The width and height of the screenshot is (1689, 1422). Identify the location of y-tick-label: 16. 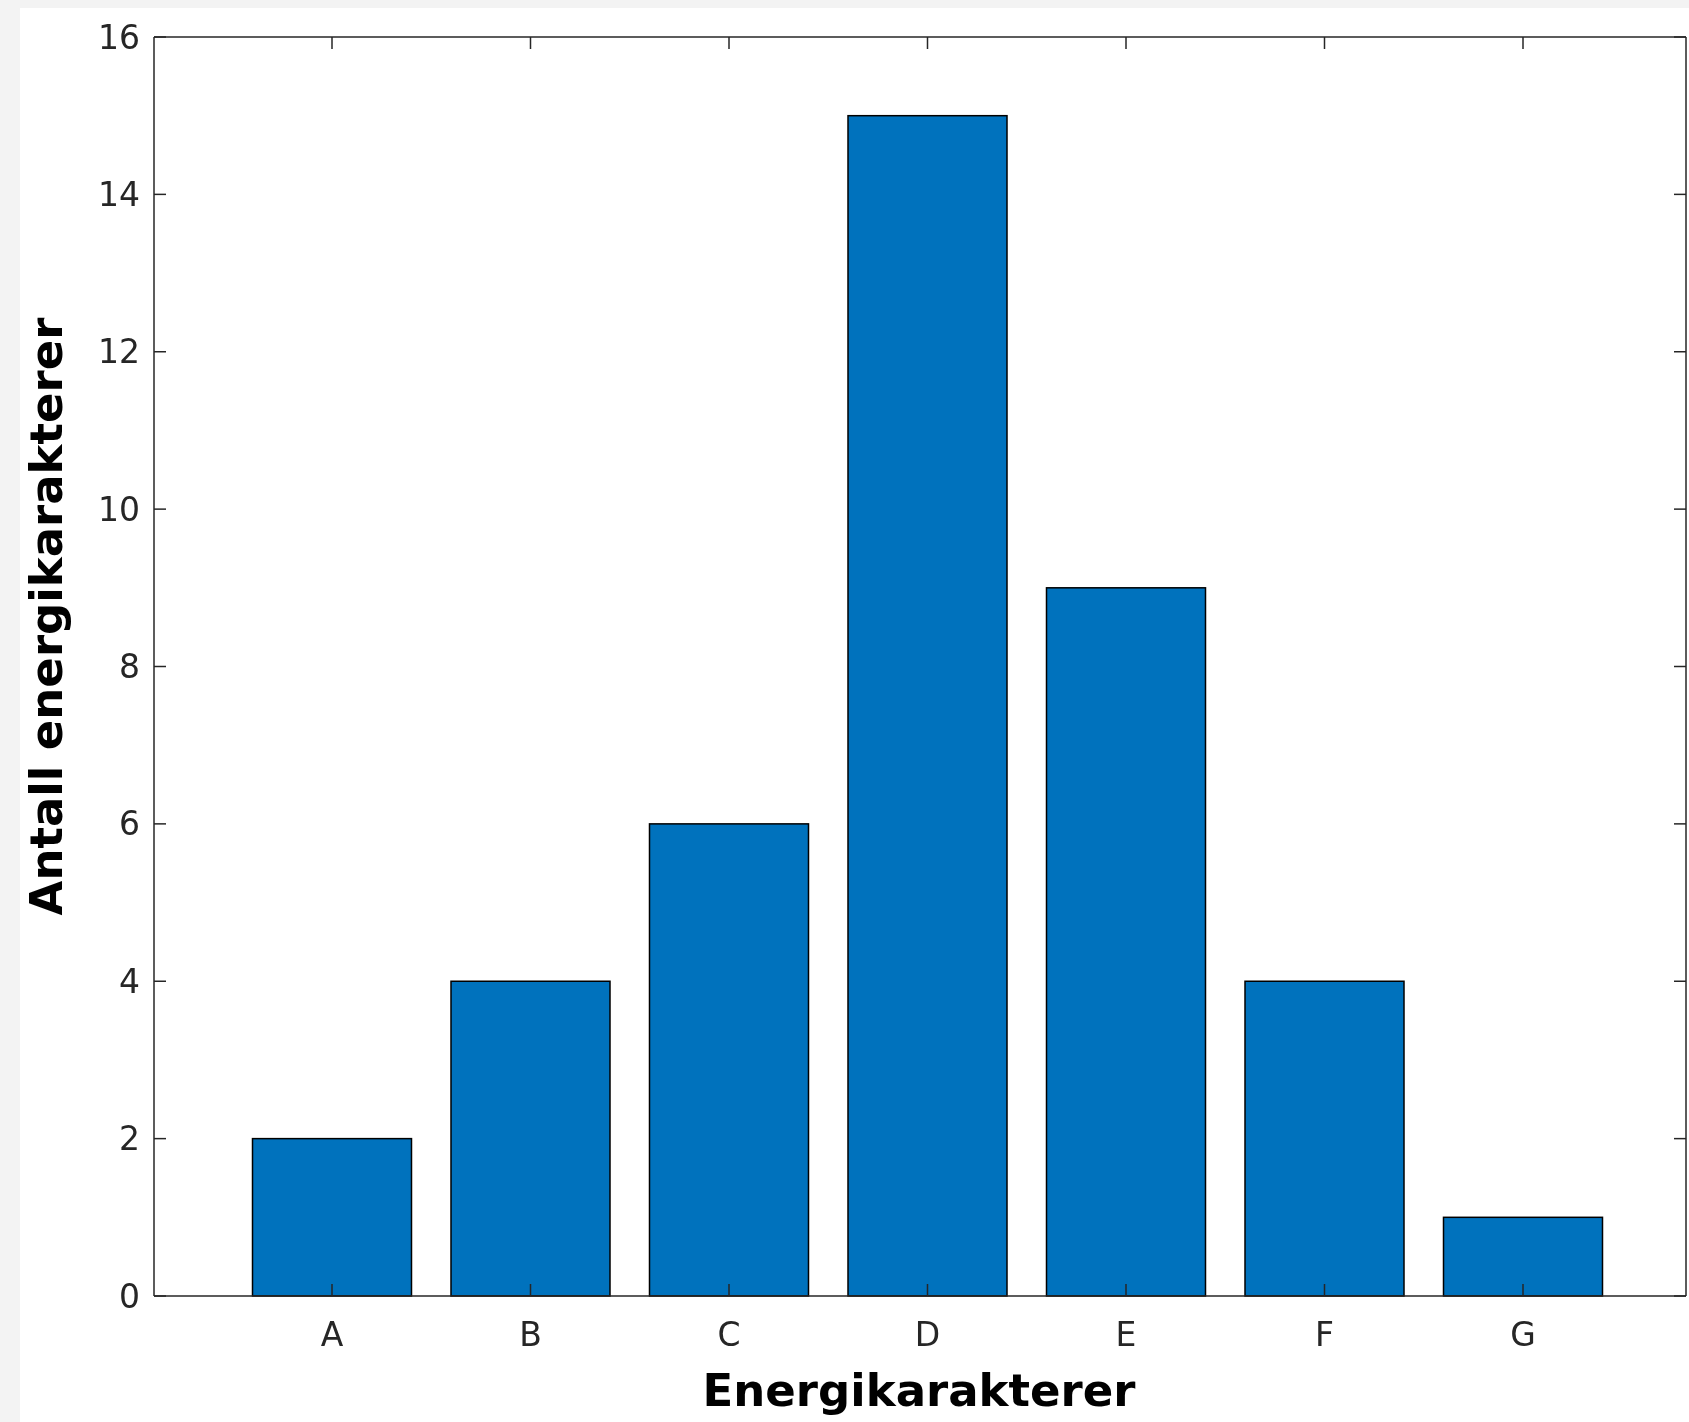
(119, 37).